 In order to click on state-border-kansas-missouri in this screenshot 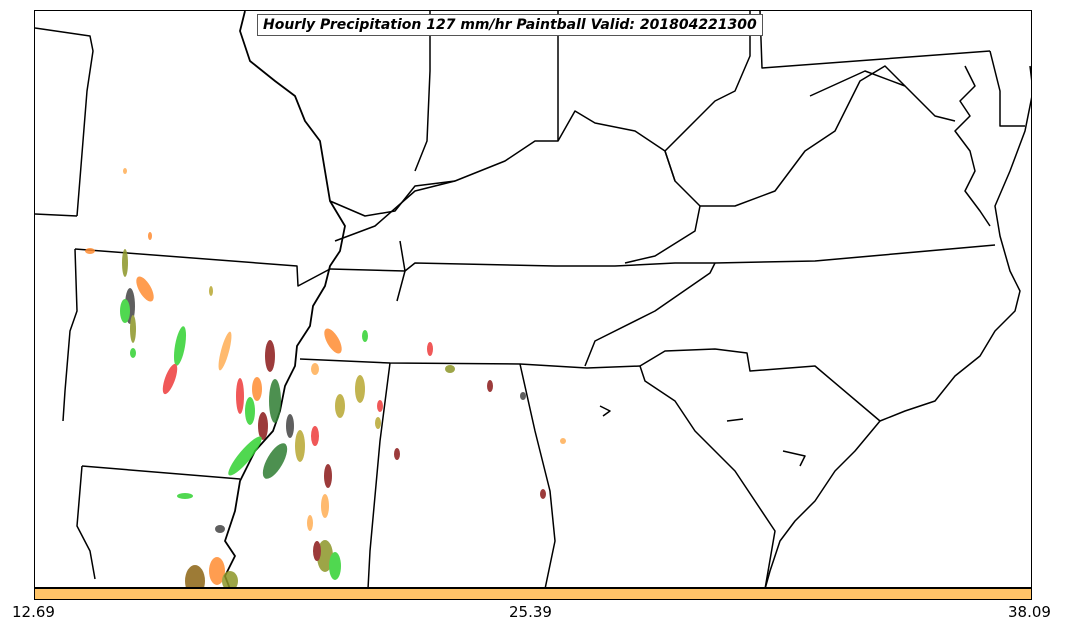, I will do `click(56, 215)`.